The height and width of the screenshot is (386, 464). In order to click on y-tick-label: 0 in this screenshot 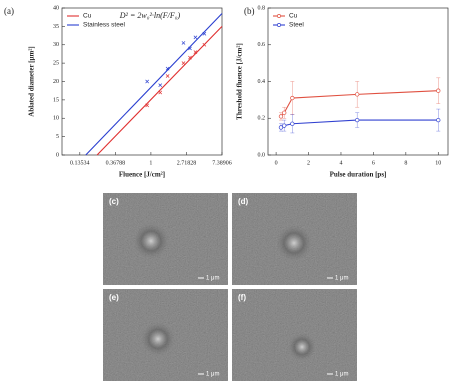, I will do `click(57, 155)`.